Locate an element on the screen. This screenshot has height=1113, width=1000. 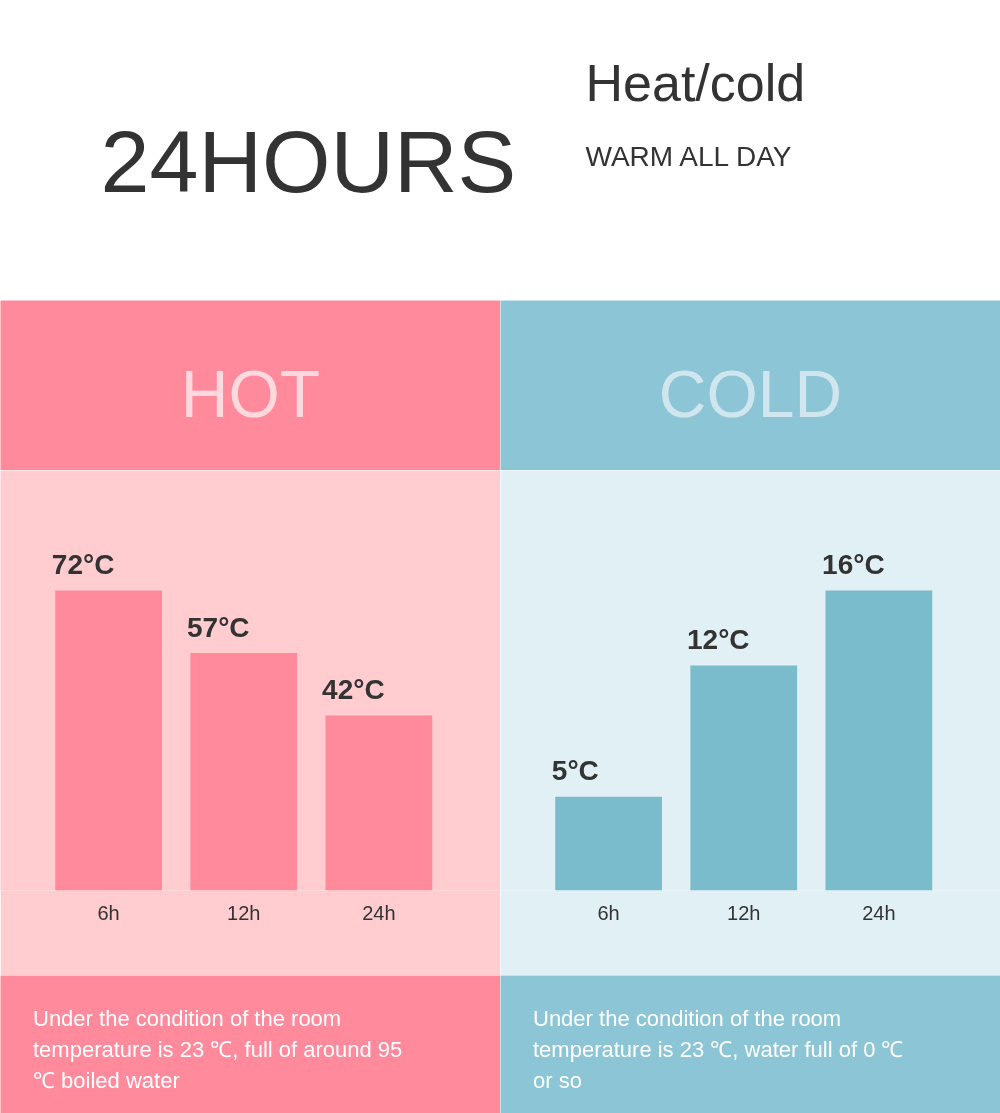
chart-title: COLD is located at coordinates (750, 394).